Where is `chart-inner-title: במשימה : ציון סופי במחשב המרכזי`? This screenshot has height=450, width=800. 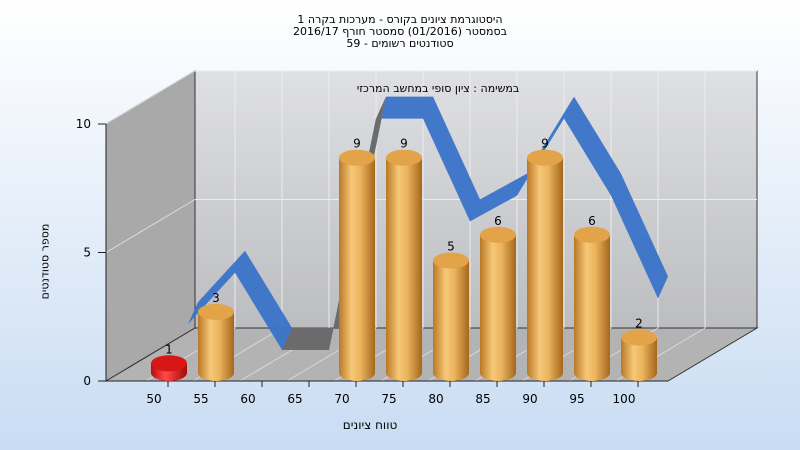 chart-inner-title: במשימה : ציון סופי במחשב המרכזי is located at coordinates (438, 88).